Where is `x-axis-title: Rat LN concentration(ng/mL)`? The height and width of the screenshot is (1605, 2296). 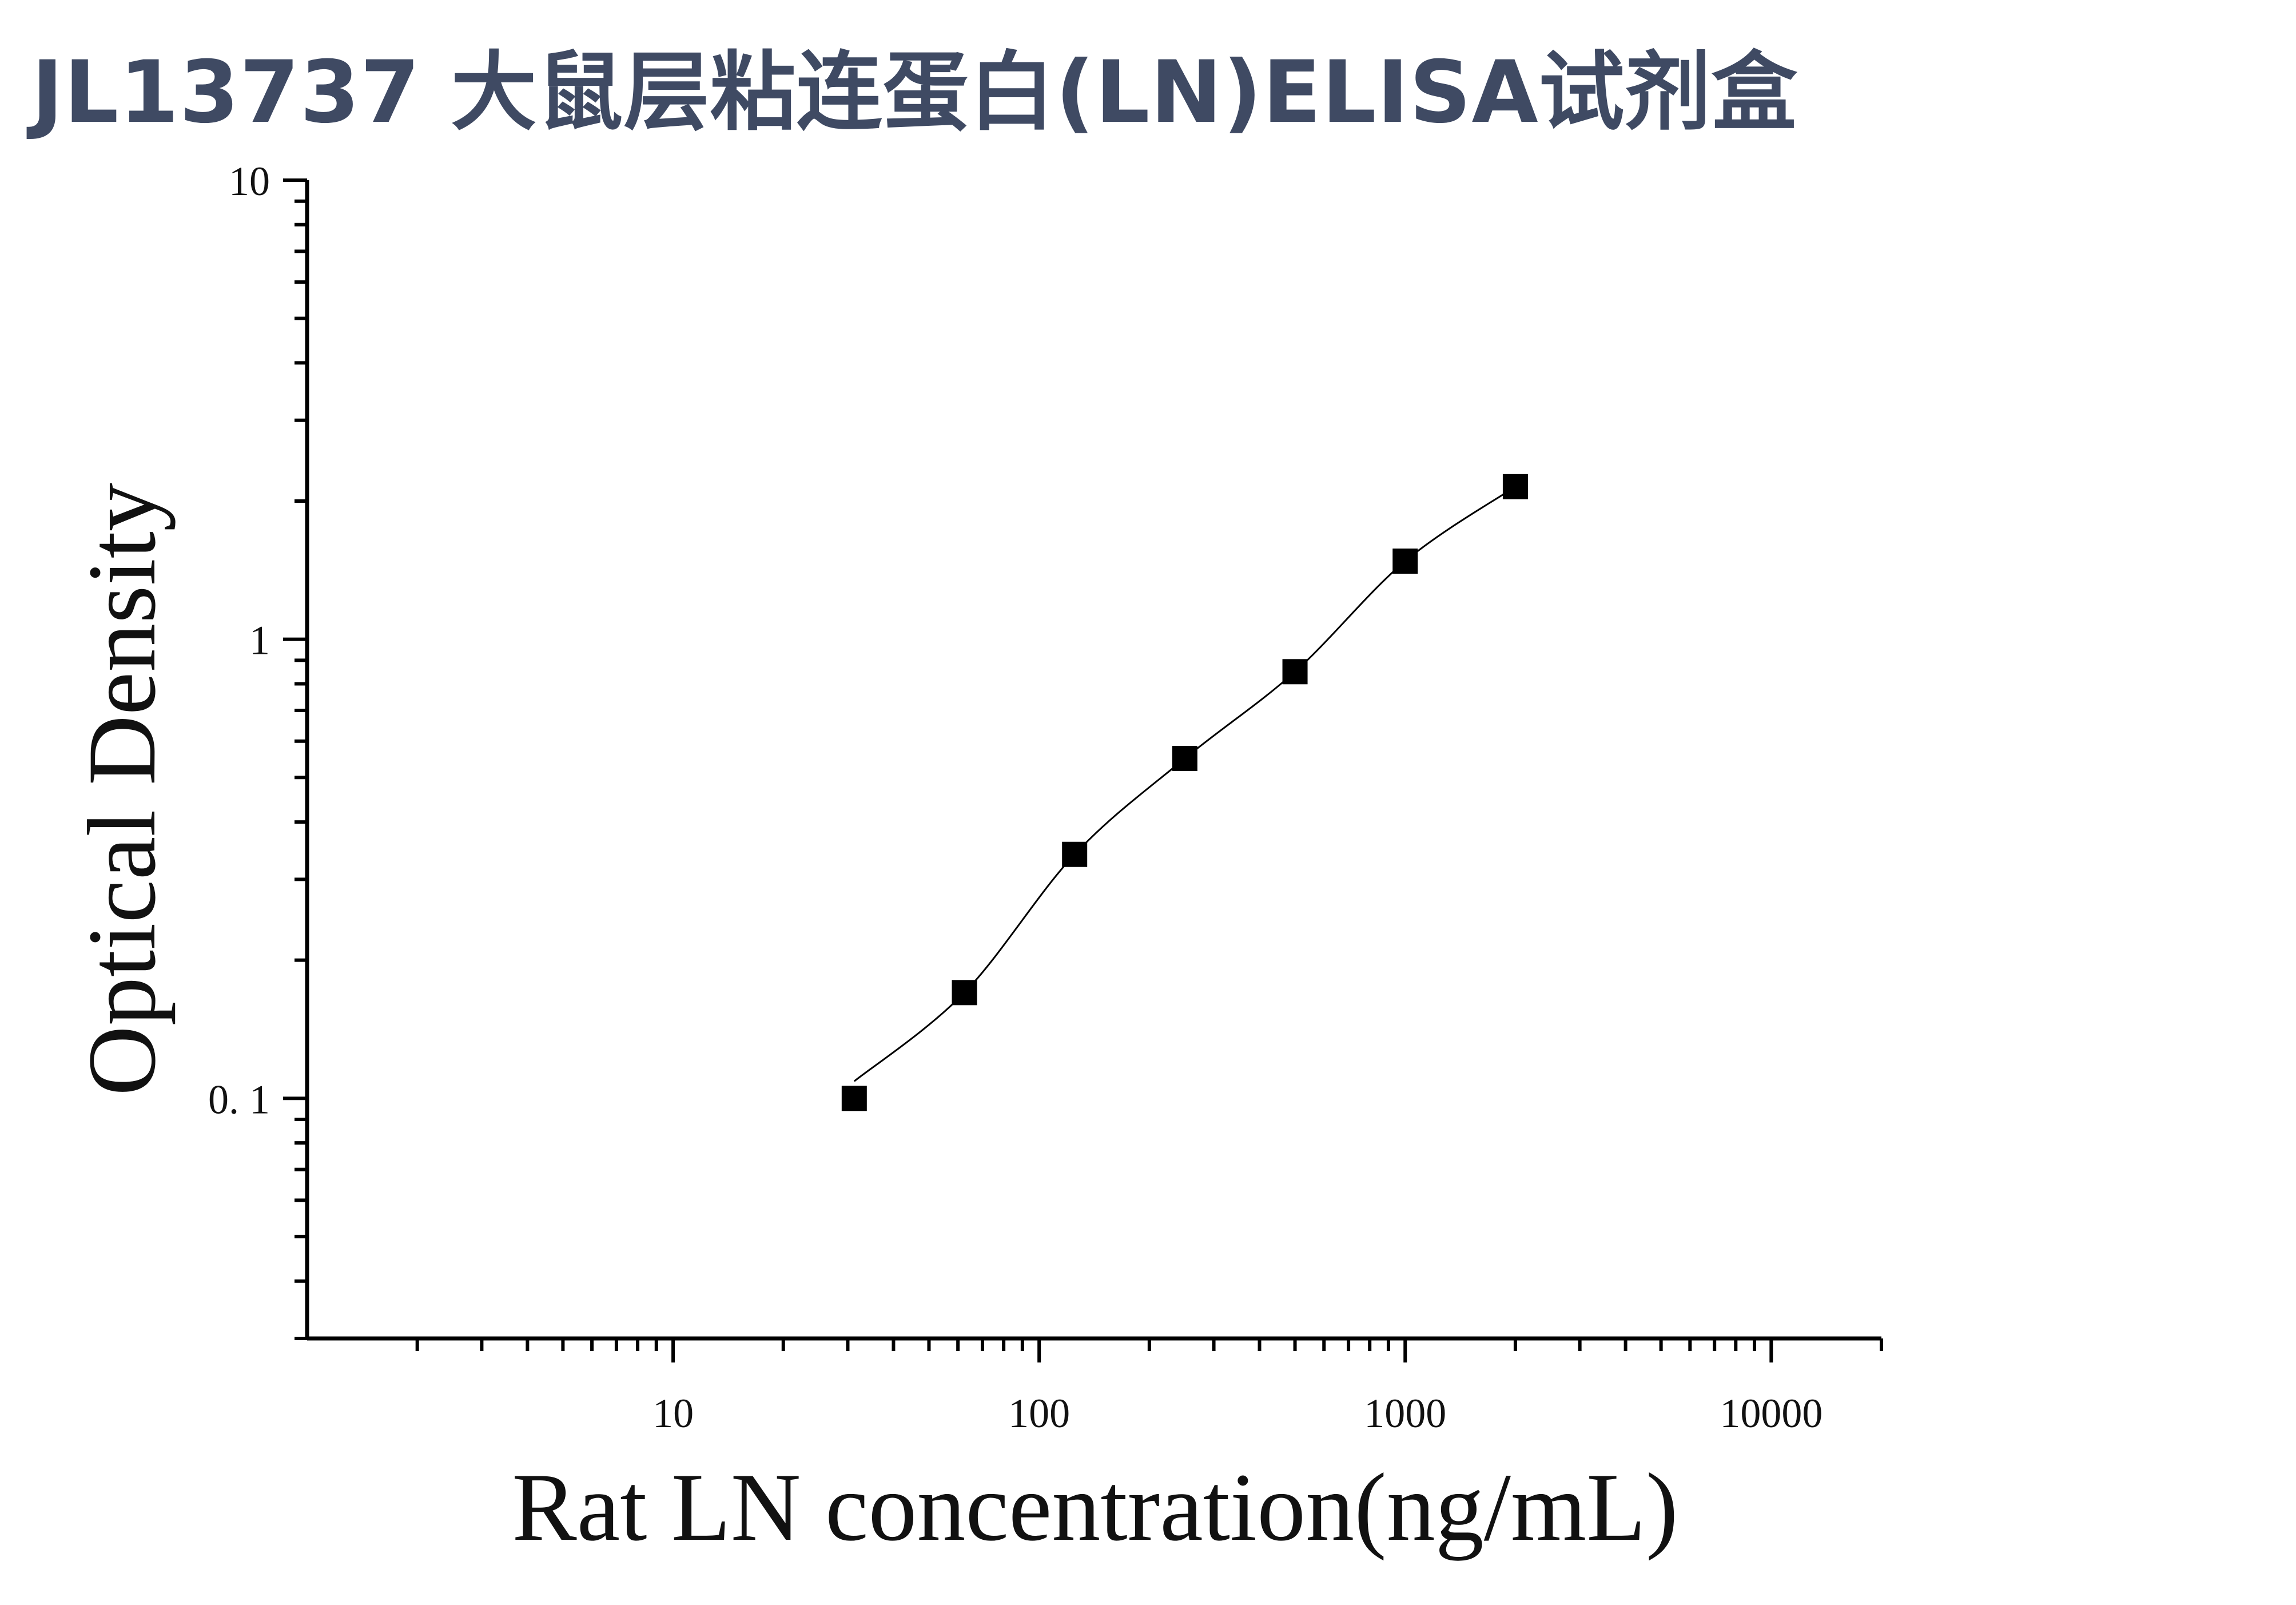 x-axis-title: Rat LN concentration(ng/mL) is located at coordinates (1095, 1507).